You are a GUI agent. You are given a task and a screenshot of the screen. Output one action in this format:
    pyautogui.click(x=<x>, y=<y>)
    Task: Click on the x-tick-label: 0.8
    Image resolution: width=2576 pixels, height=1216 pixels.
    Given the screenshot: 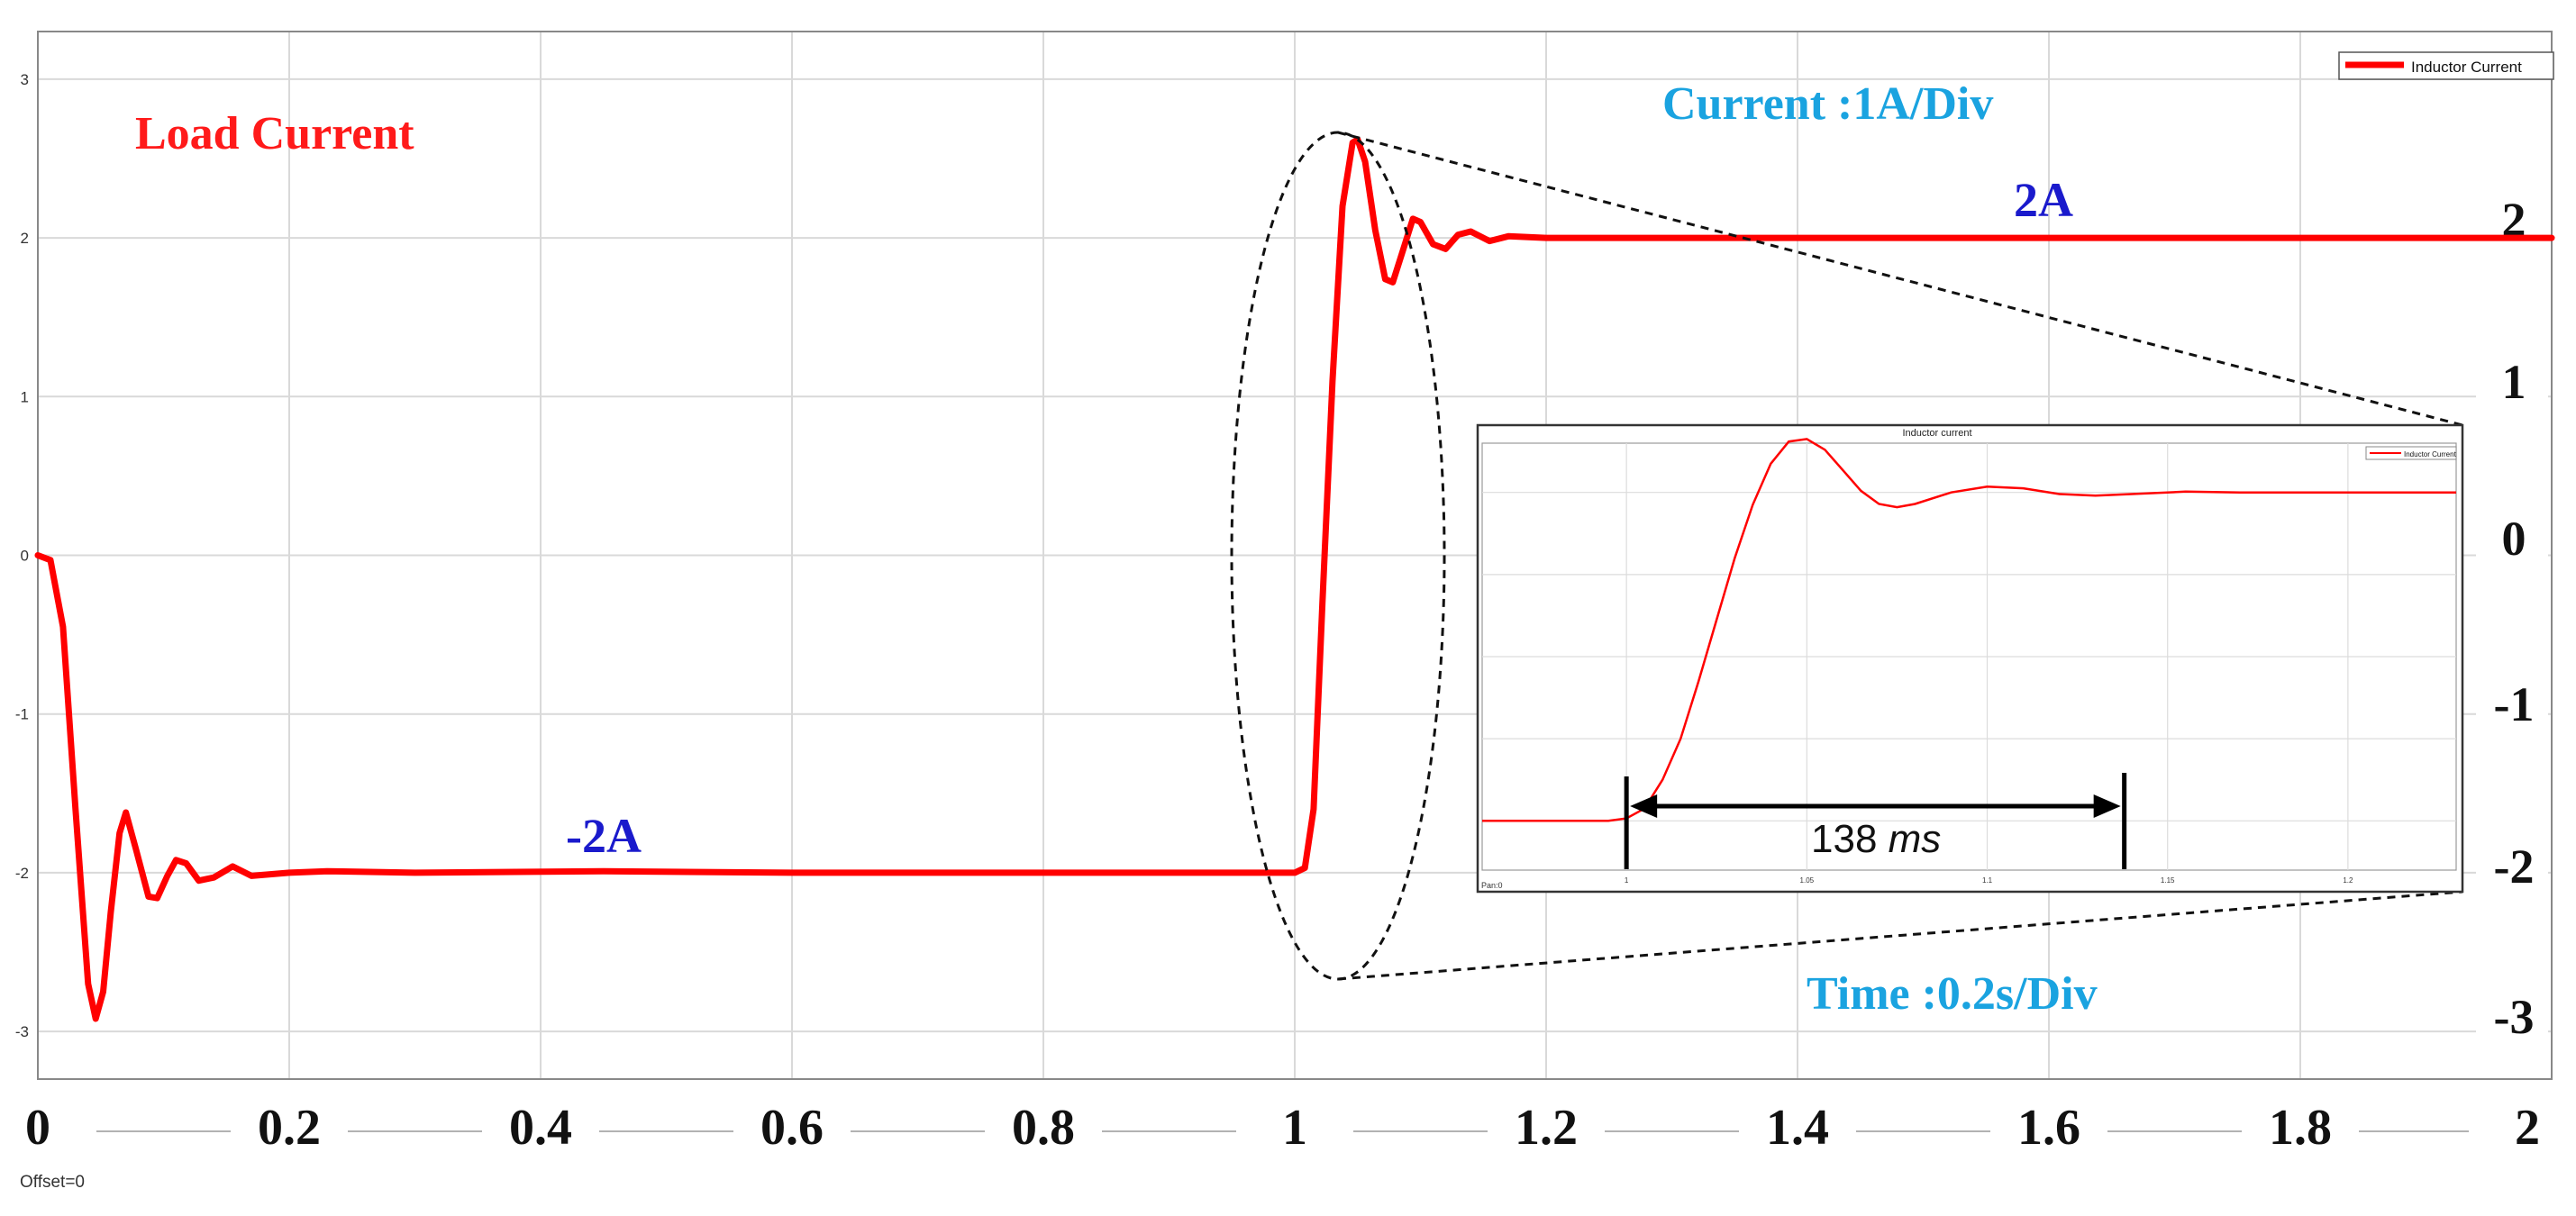 What is the action you would take?
    pyautogui.click(x=1043, y=1128)
    